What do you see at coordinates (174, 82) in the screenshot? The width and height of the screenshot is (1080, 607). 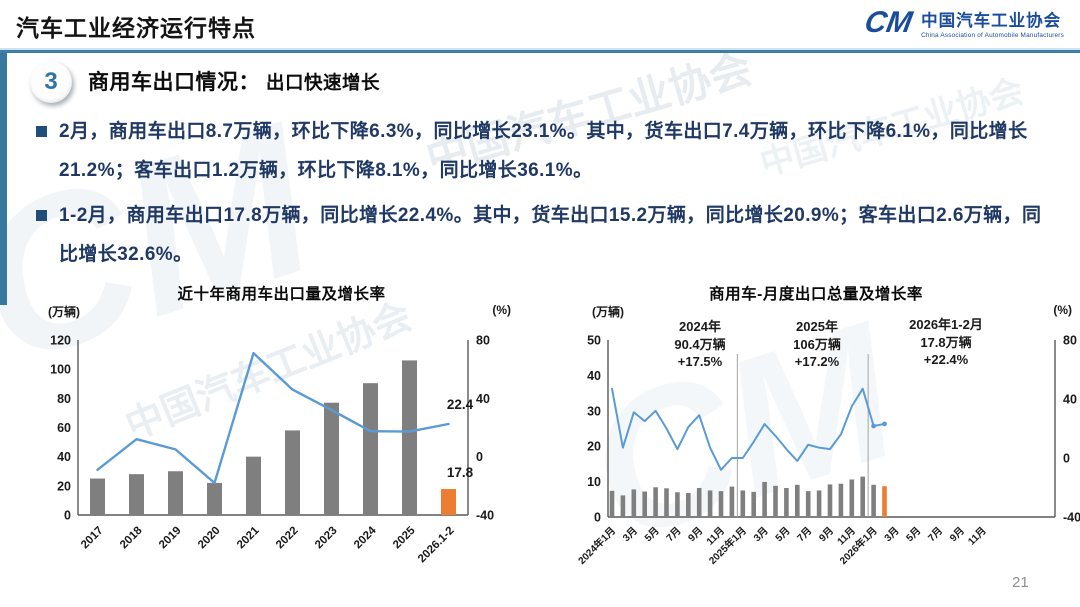 I see `section-title: 商用车出口情况：` at bounding box center [174, 82].